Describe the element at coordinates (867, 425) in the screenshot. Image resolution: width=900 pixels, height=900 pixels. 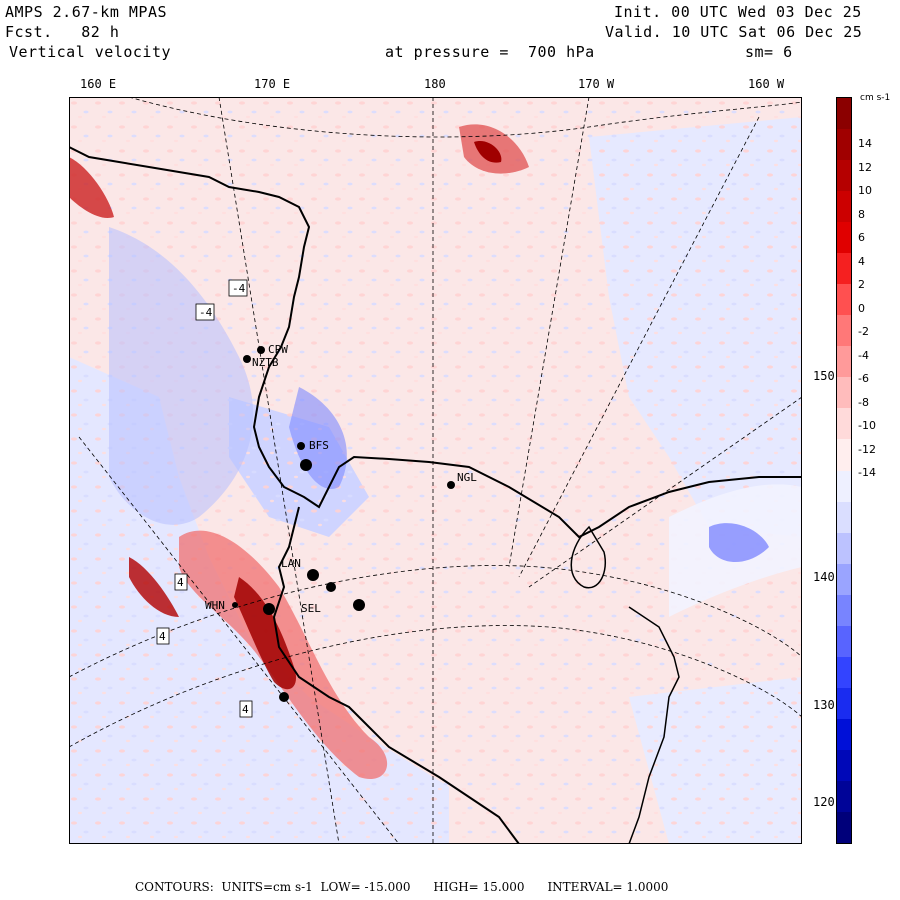
I see `legend-tick-label: -10` at that location.